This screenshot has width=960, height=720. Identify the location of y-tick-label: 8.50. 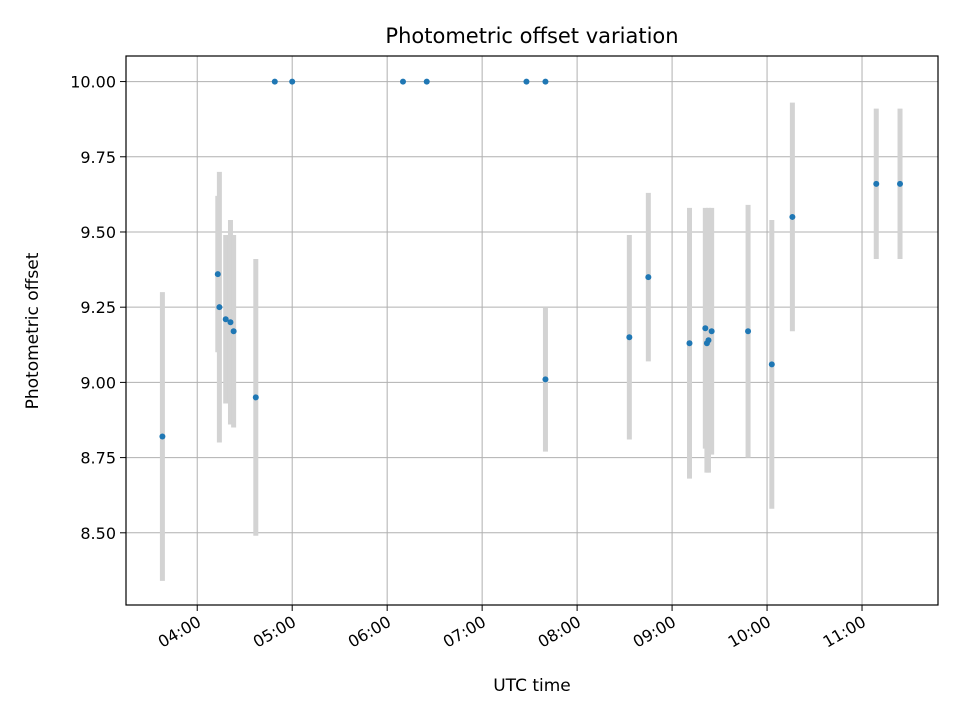
(98, 533).